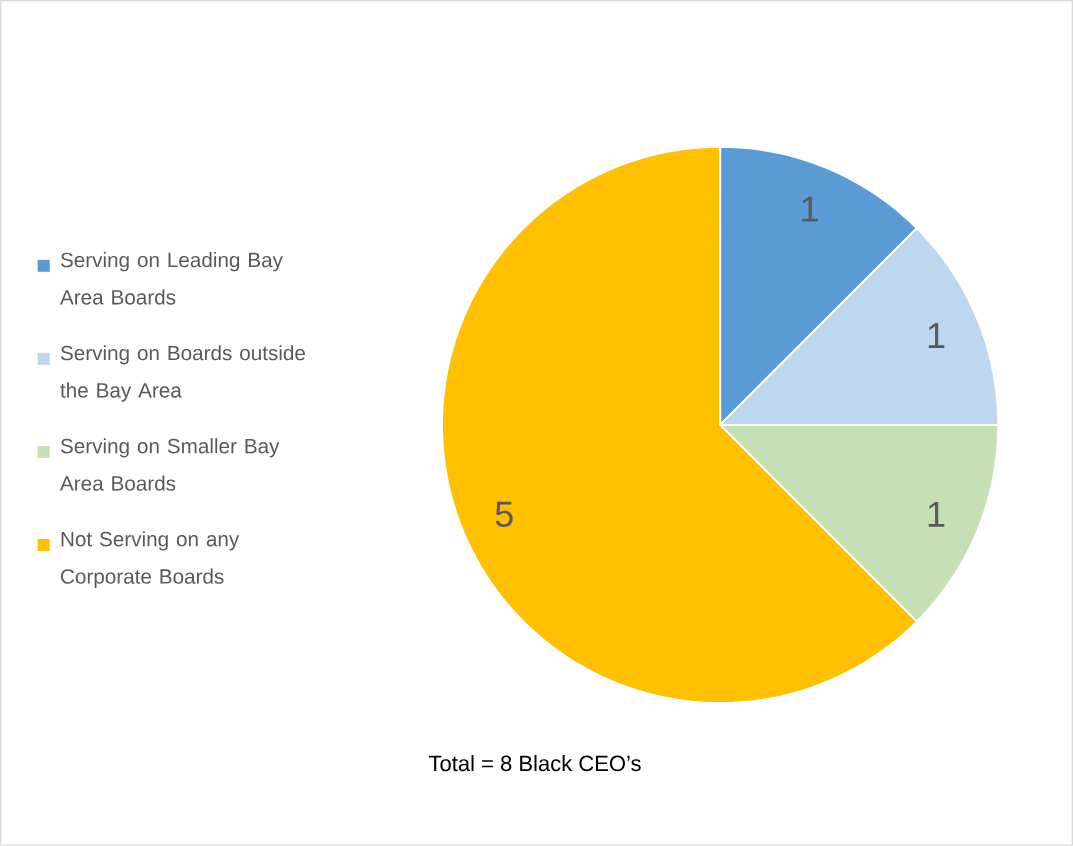 This screenshot has height=846, width=1073. Describe the element at coordinates (171, 278) in the screenshot. I see `legend-label: Serving on Leading Bay Area Boards` at that location.